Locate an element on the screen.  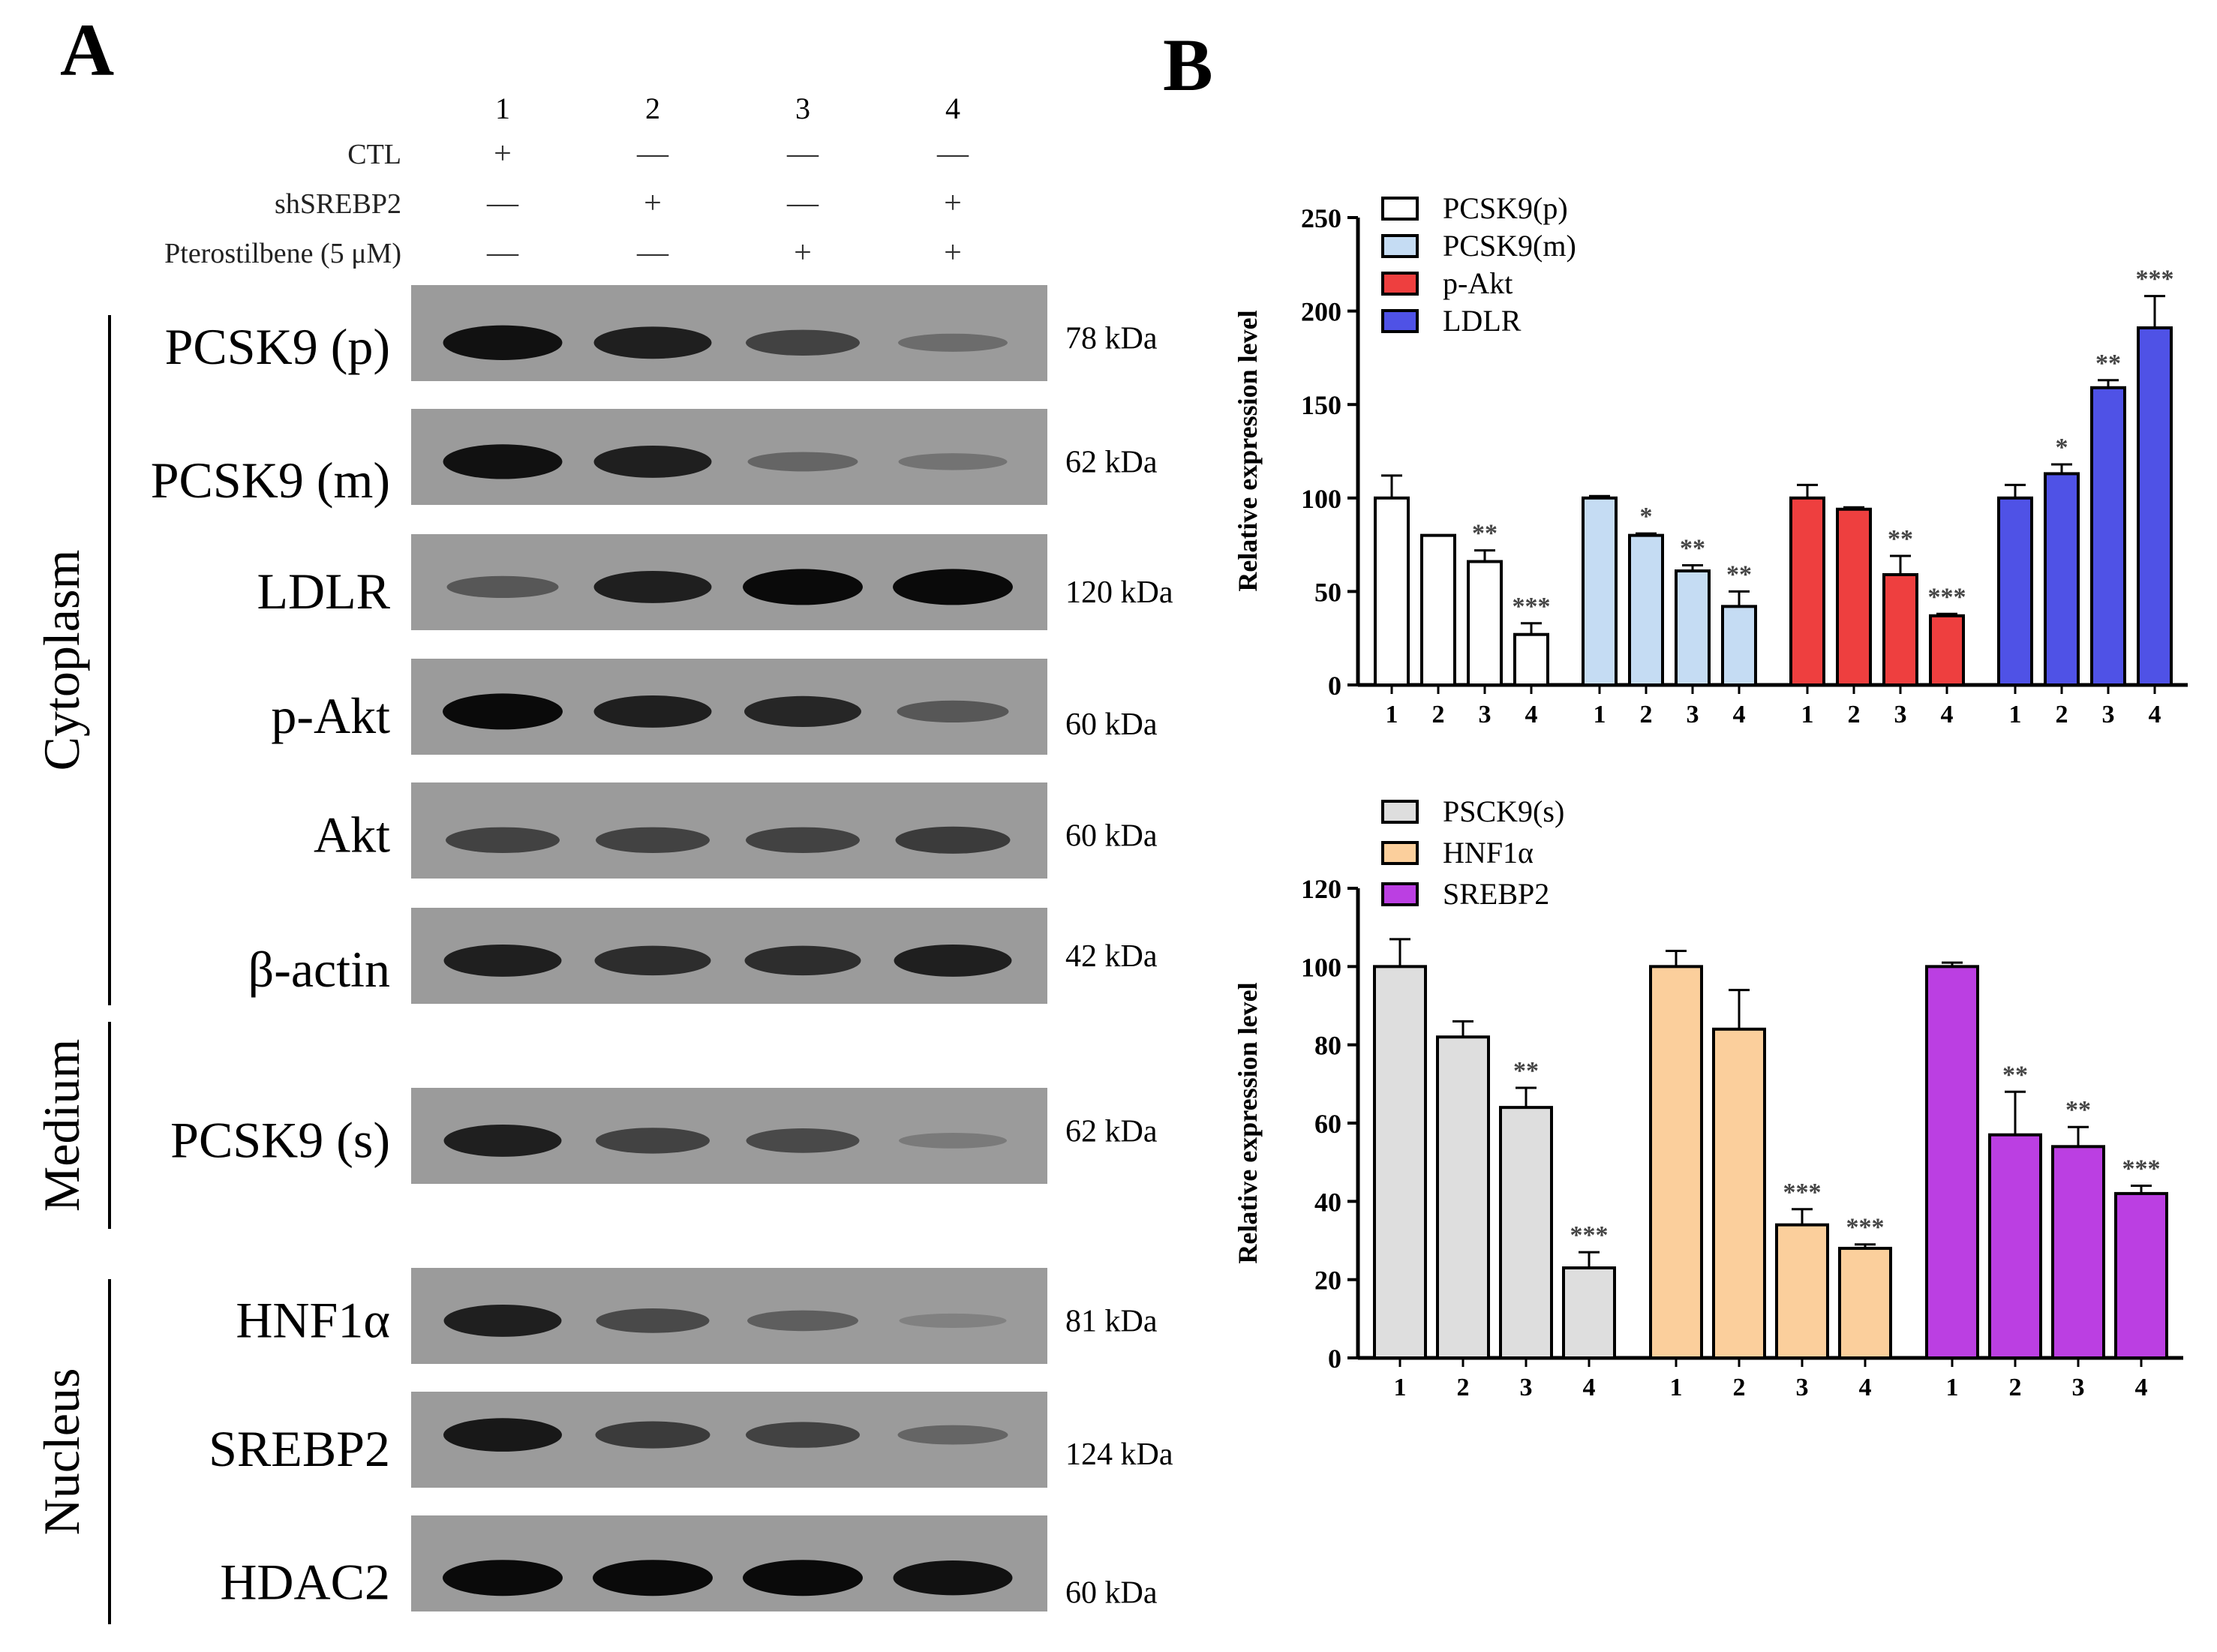
blot-label: β-actin is located at coordinates (319, 969).